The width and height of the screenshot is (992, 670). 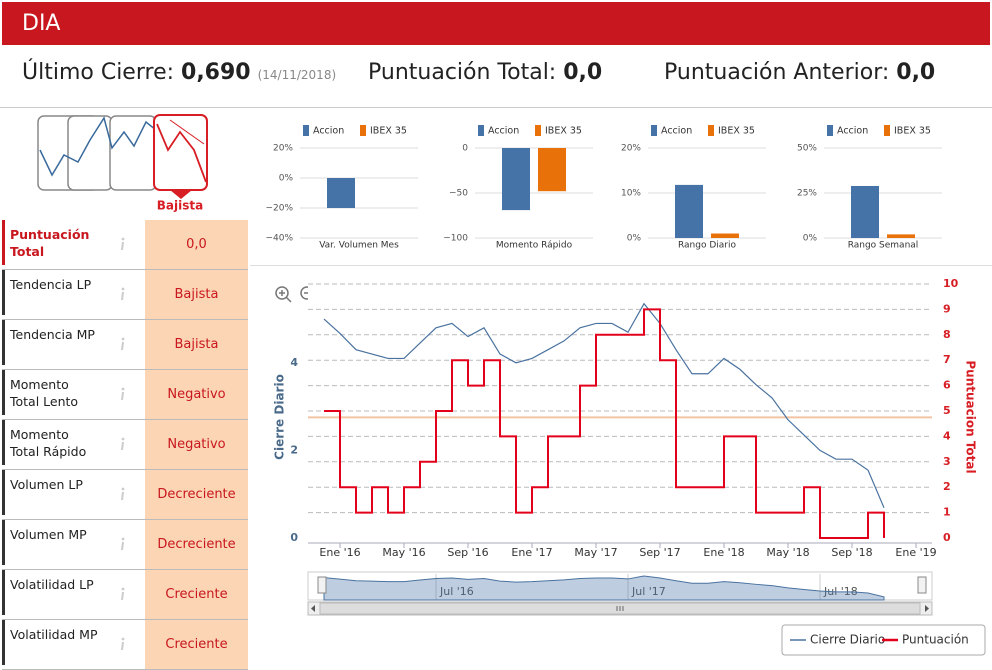 What do you see at coordinates (51, 242) in the screenshot?
I see `row-label: Puntuación Total` at bounding box center [51, 242].